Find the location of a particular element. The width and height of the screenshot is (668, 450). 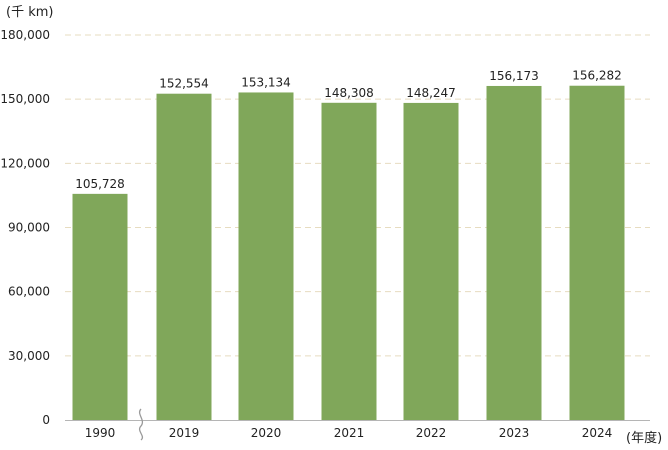

x-tick-label-2021: 2021 is located at coordinates (349, 433).